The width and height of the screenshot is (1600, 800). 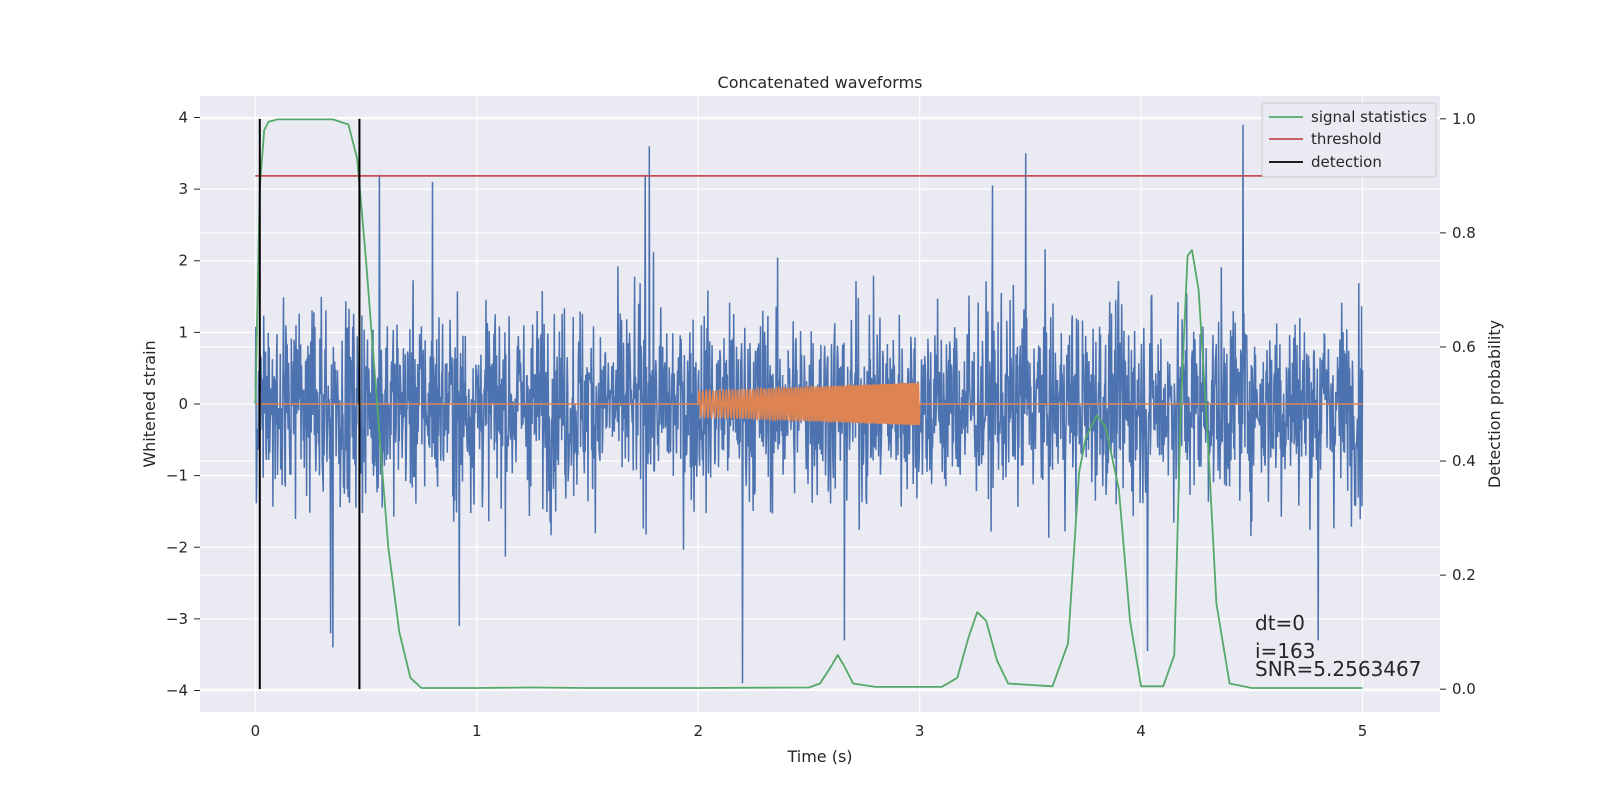 What do you see at coordinates (1338, 669) in the screenshot?
I see `annotation-snr: SNR=5.2563467` at bounding box center [1338, 669].